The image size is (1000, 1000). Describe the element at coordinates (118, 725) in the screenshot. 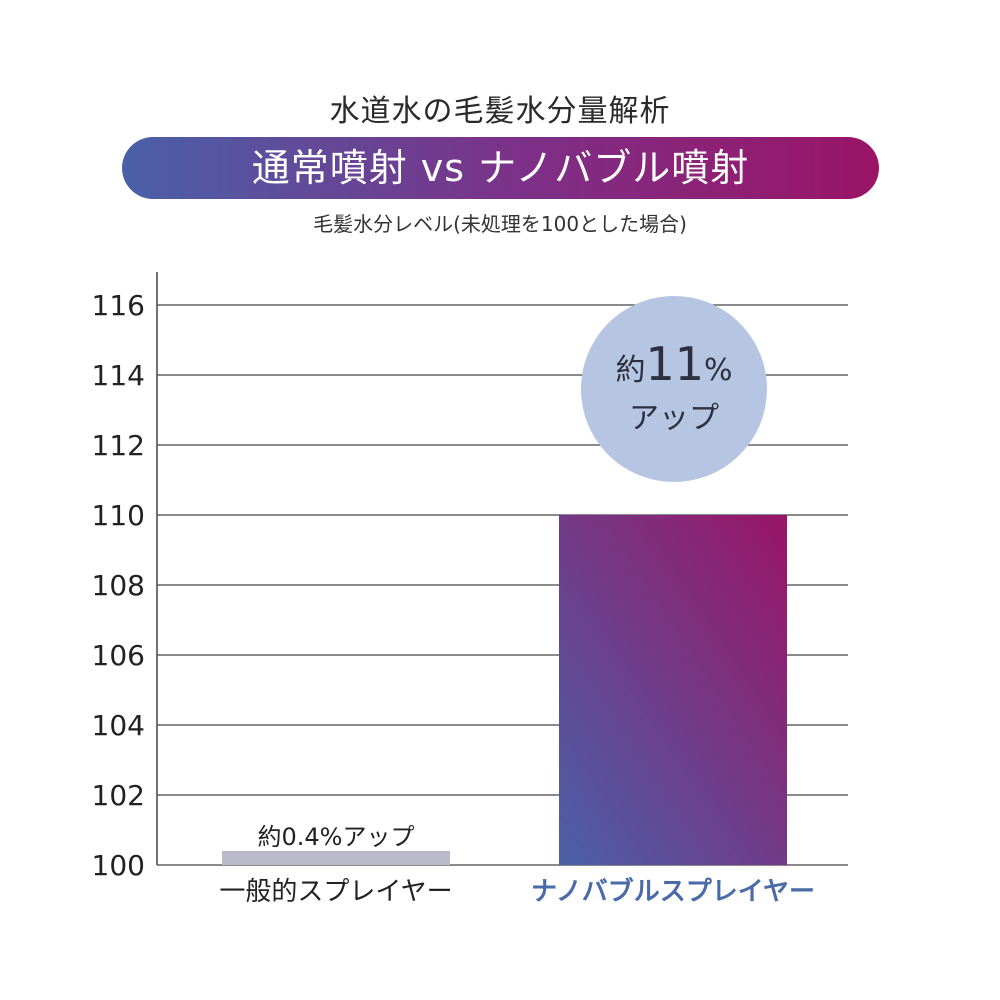

I see `y-tick-label: 104` at that location.